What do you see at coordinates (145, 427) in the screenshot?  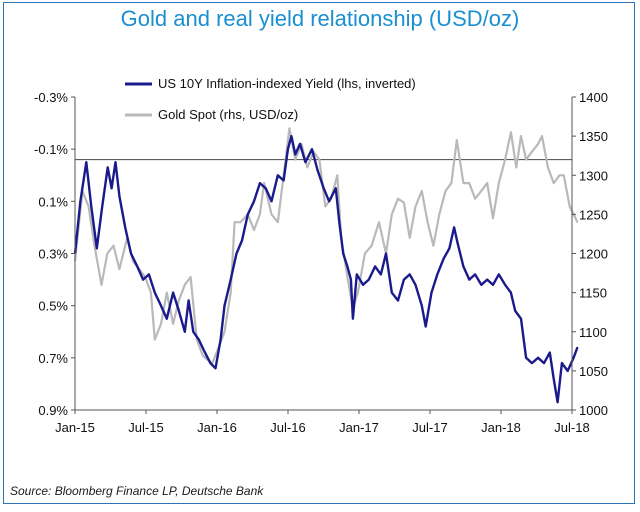 I see `x-tick-label: Jul-15` at bounding box center [145, 427].